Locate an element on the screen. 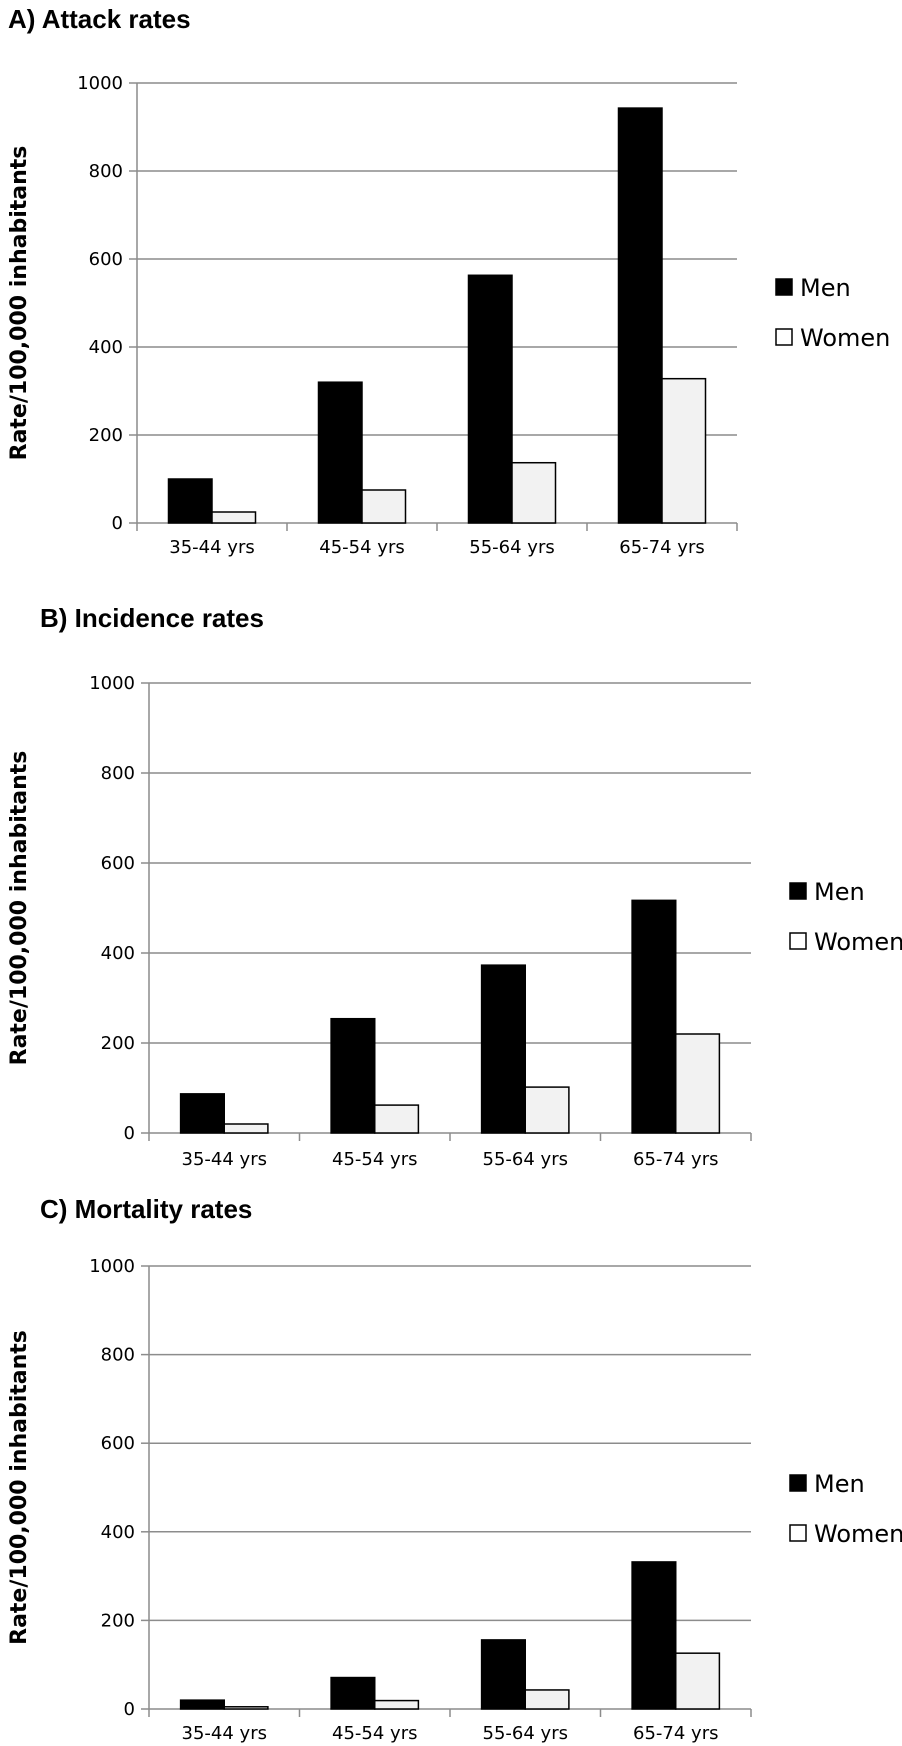 Image resolution: width=902 pixels, height=1746 pixels. chart-2-x-tick-label: 35-44 yrs is located at coordinates (224, 1733).